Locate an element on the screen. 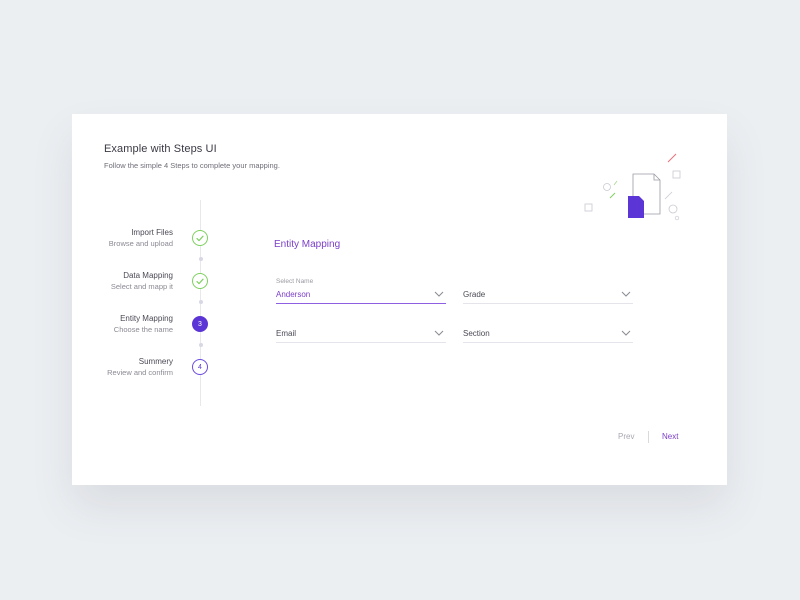 The width and height of the screenshot is (800, 600). next-button: Next is located at coordinates (670, 436).